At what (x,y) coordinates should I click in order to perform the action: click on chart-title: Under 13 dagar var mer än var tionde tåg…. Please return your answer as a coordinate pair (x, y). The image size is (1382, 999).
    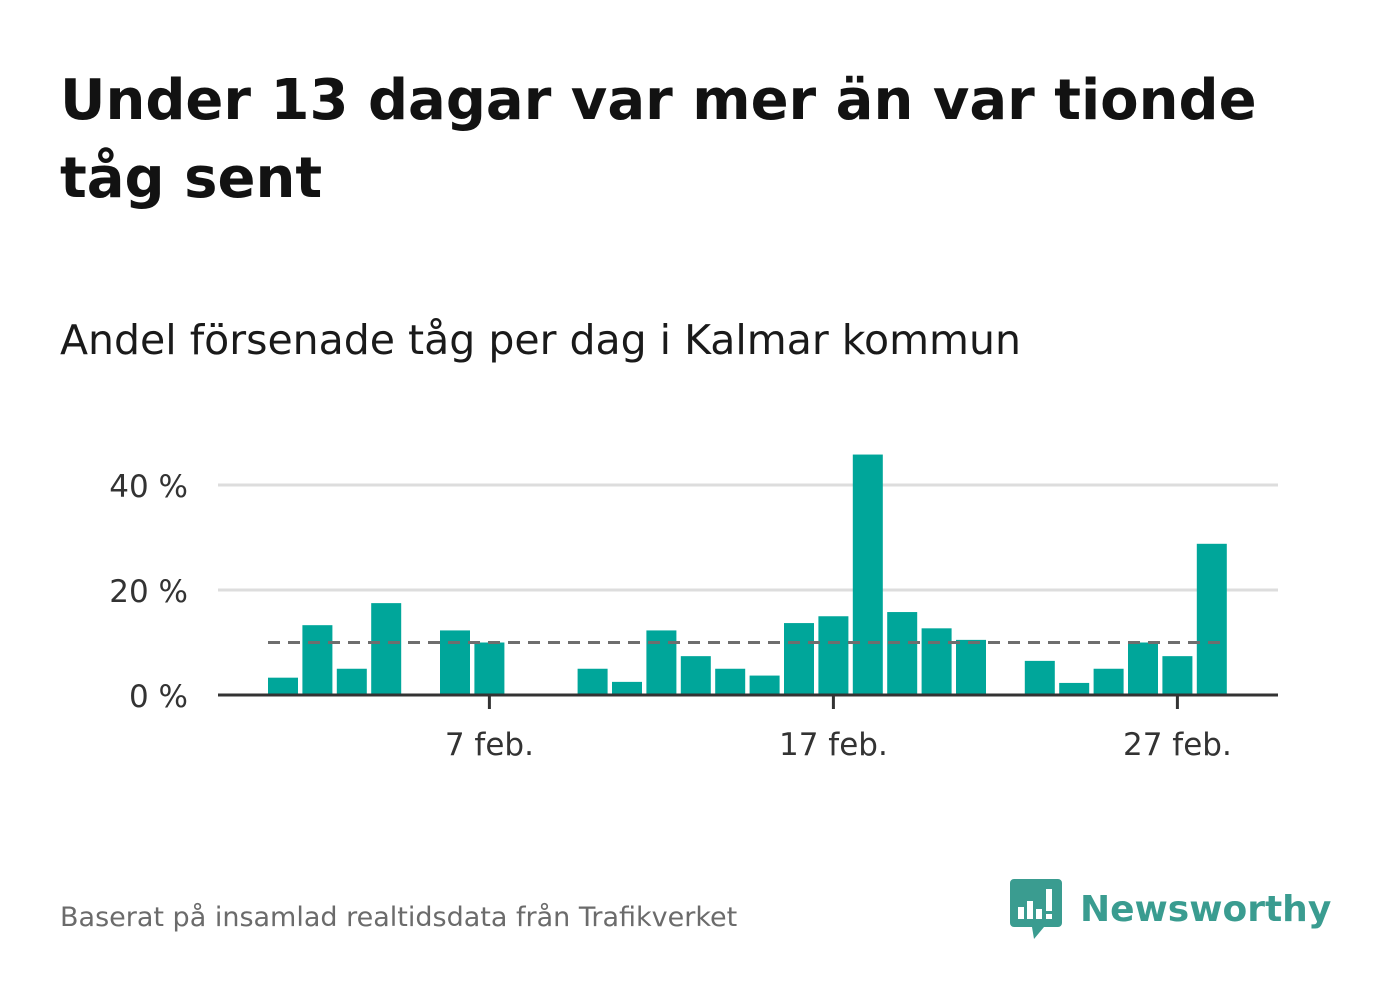
    Looking at the image, I should click on (658, 139).